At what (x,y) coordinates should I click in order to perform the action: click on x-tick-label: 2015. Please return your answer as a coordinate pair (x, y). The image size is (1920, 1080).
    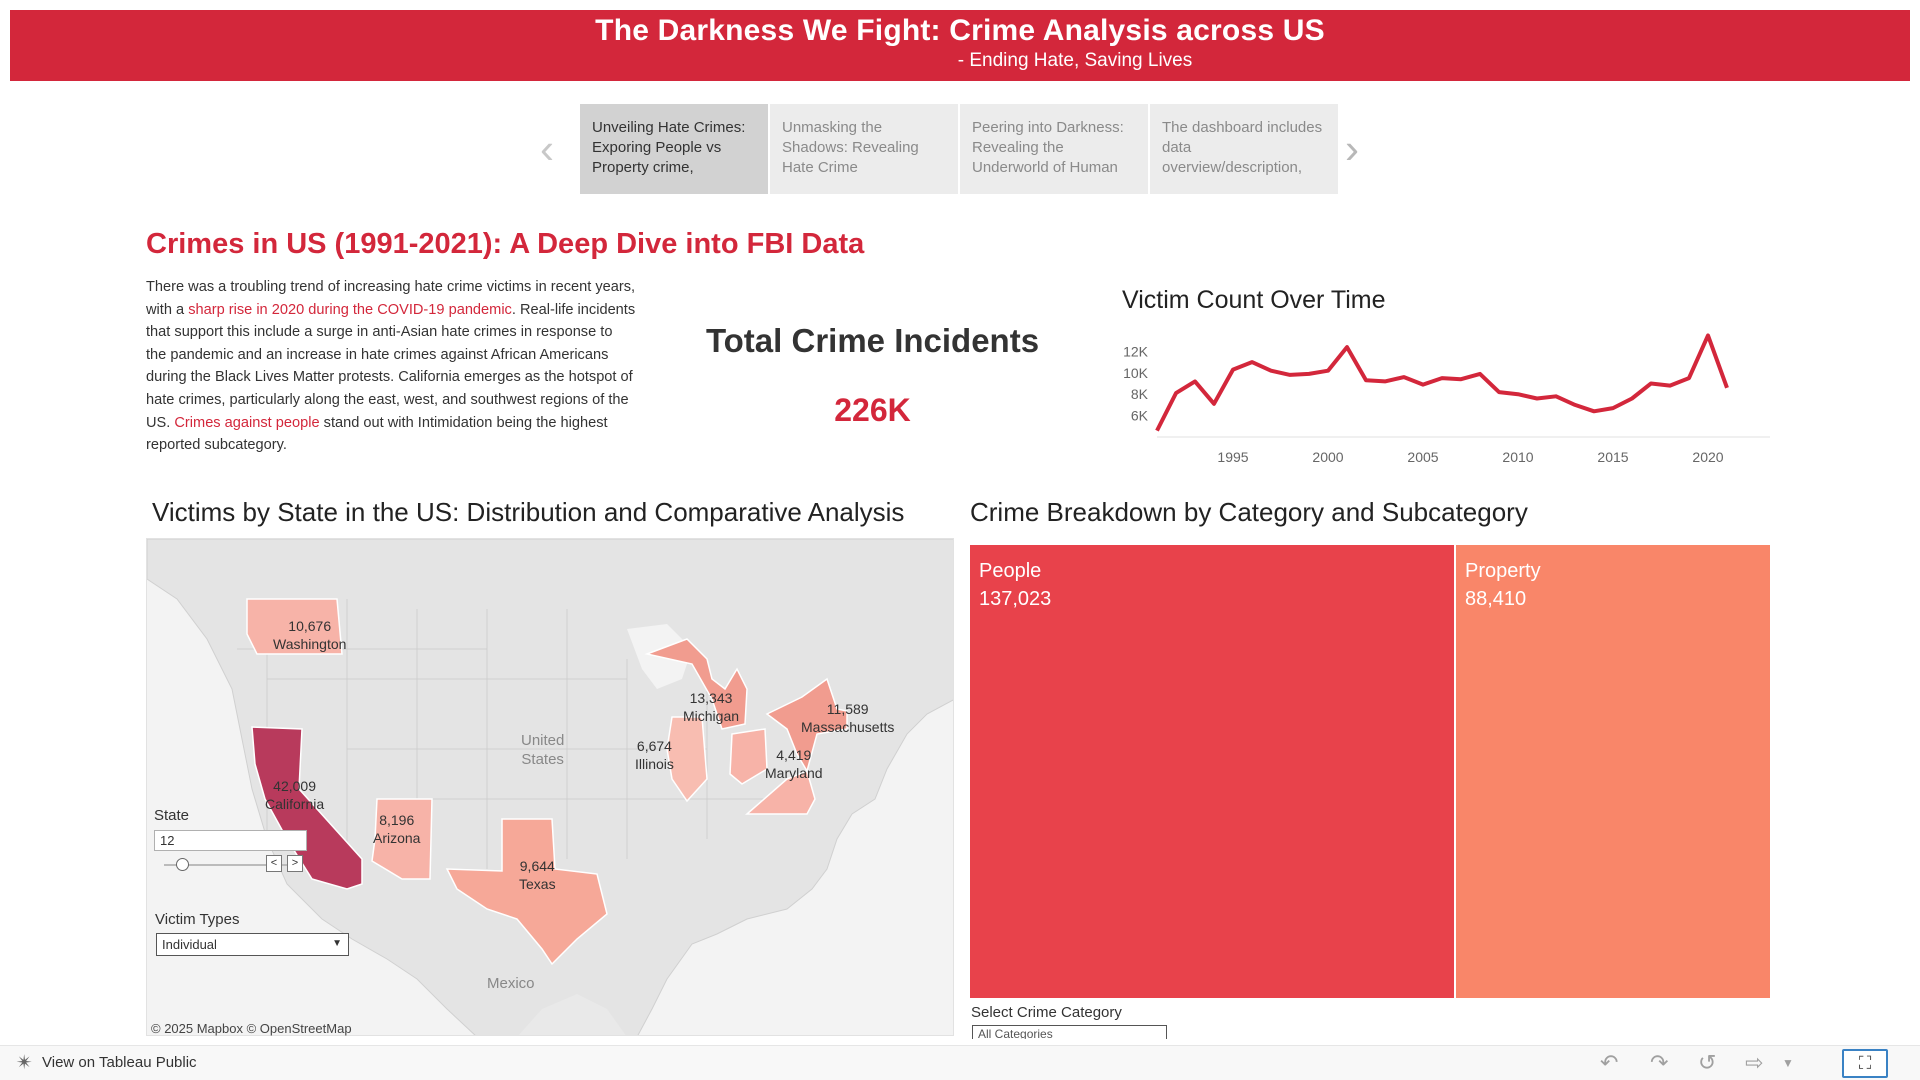
    Looking at the image, I should click on (1612, 457).